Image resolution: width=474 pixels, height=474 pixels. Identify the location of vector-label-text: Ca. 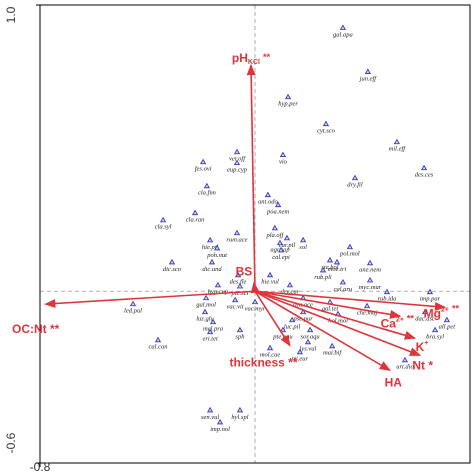
(389, 324).